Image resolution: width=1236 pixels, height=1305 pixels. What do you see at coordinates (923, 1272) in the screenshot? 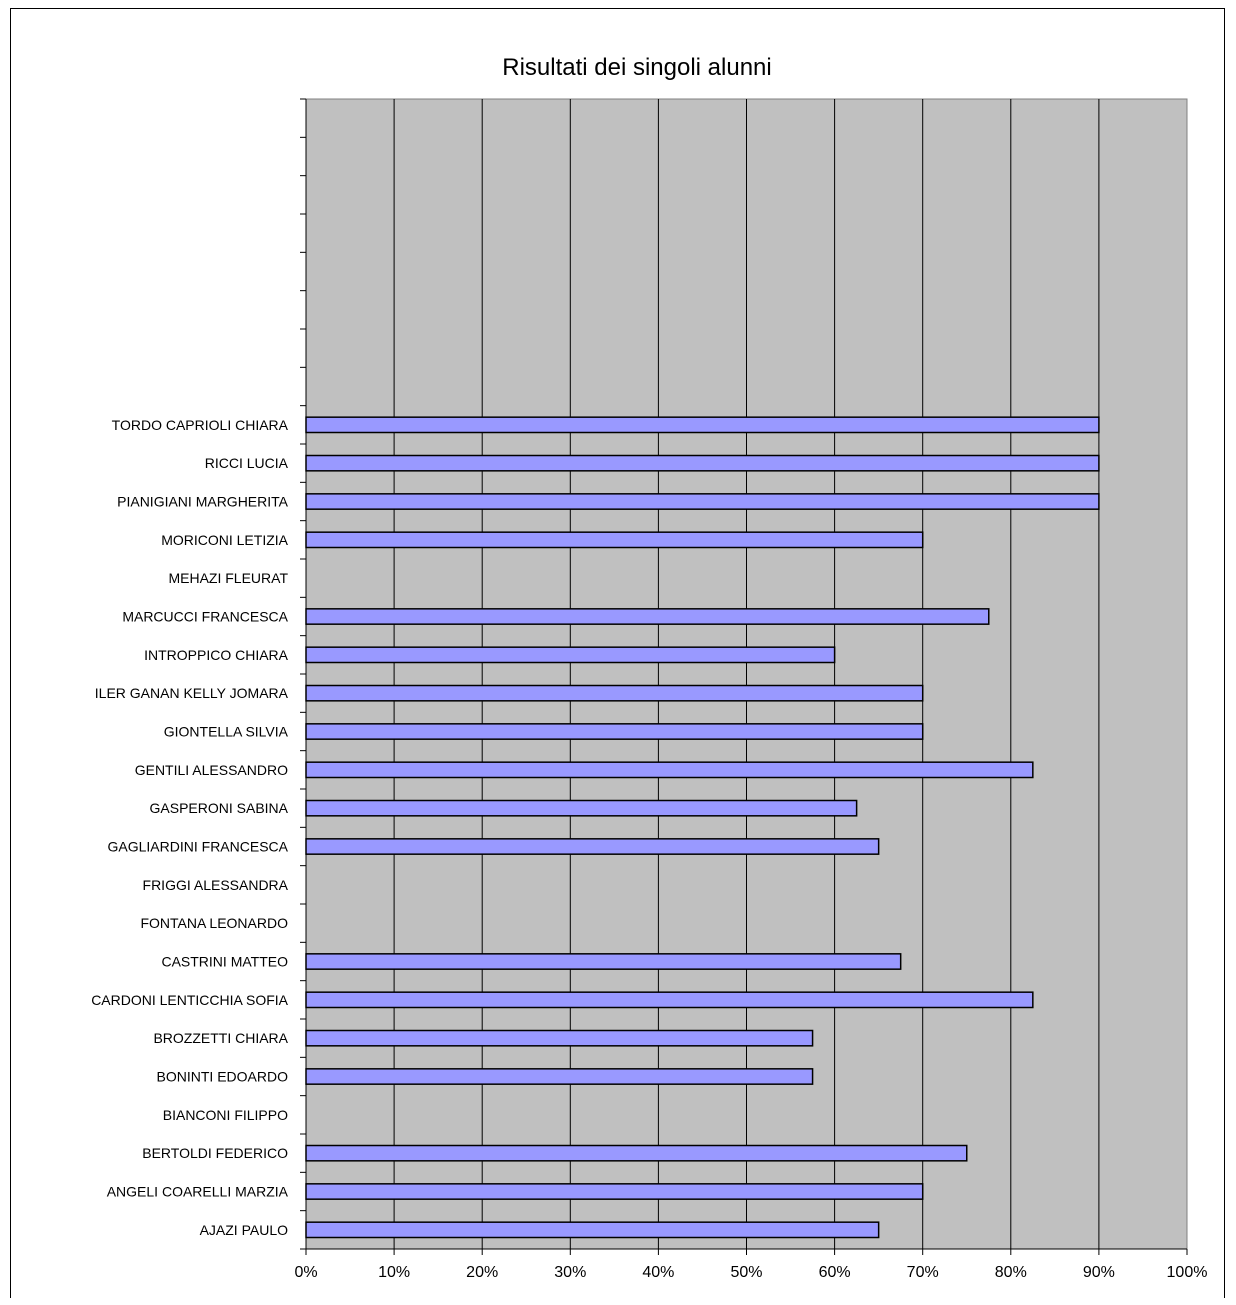
I see `x-tick-label: 70%` at bounding box center [923, 1272].